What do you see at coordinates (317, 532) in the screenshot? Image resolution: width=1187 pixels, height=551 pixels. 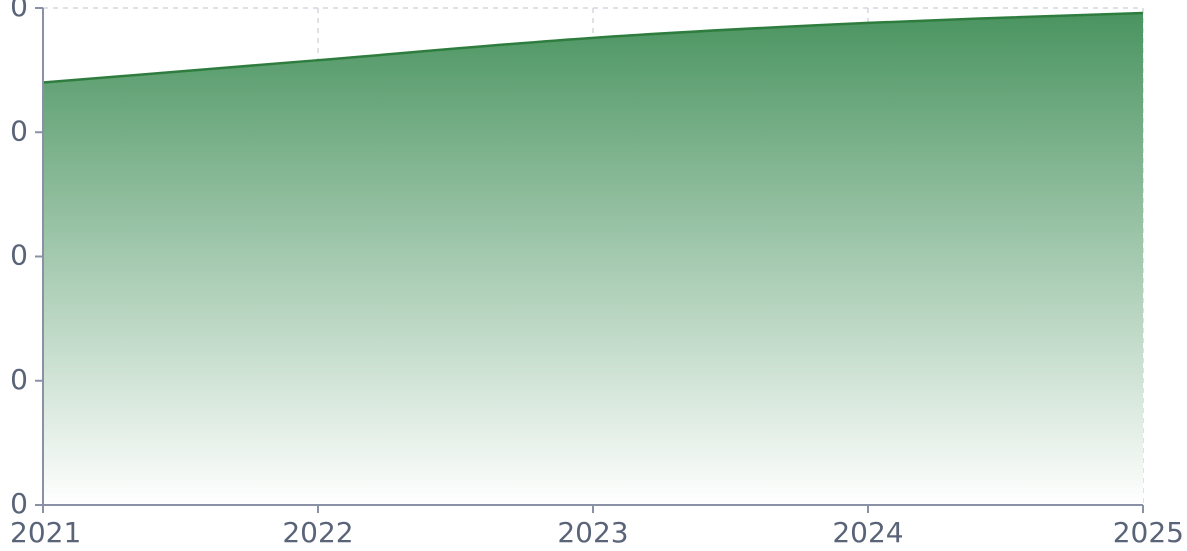 I see `x-tick-label: 2022` at bounding box center [317, 532].